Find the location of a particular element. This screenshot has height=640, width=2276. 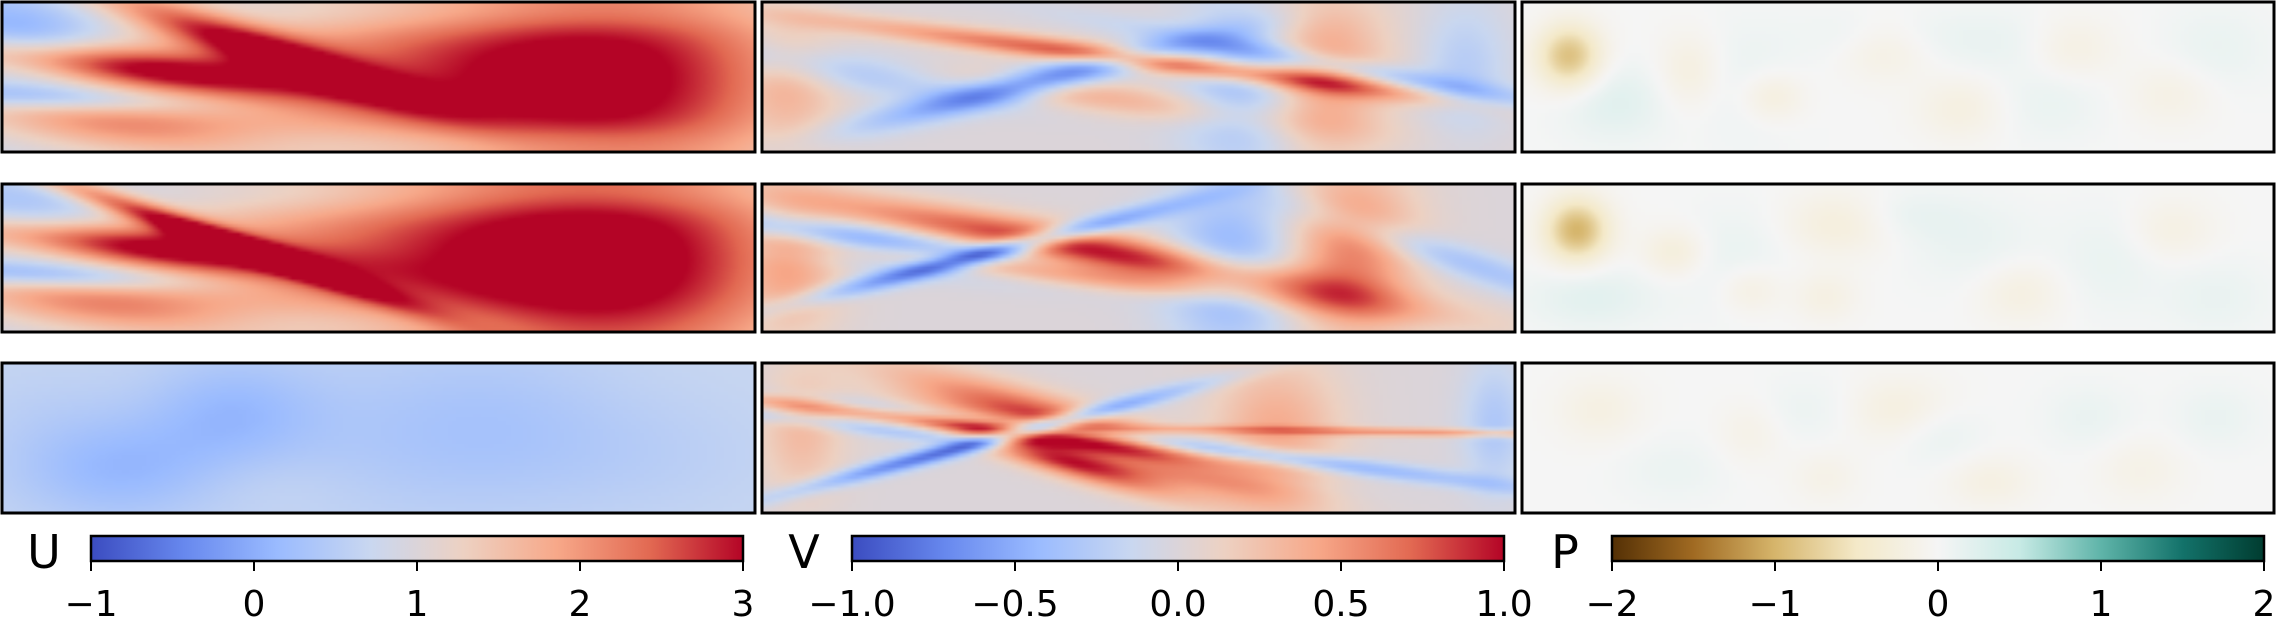

colorbar-tick-label: 0.0 is located at coordinates (1177, 604).